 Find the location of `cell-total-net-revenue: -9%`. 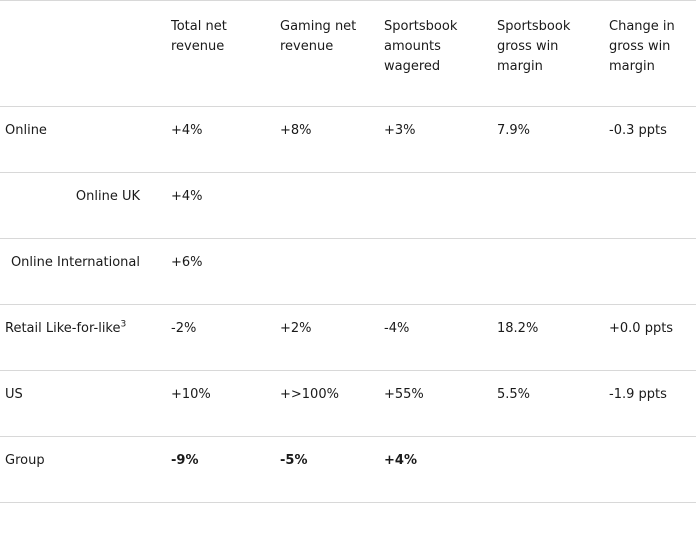

cell-total-net-revenue: -9% is located at coordinates (185, 460).